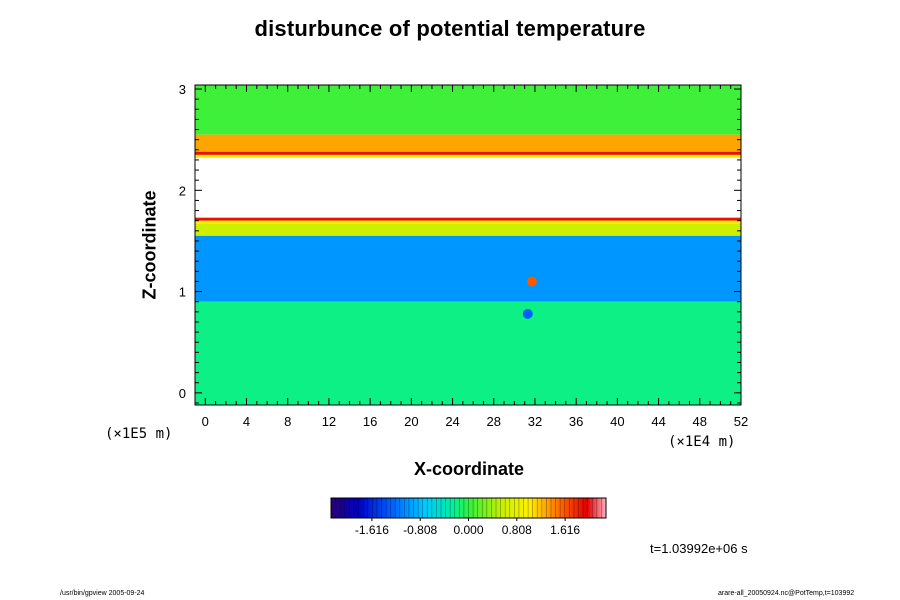  What do you see at coordinates (411, 421) in the screenshot?
I see `x-tick-label: 20` at bounding box center [411, 421].